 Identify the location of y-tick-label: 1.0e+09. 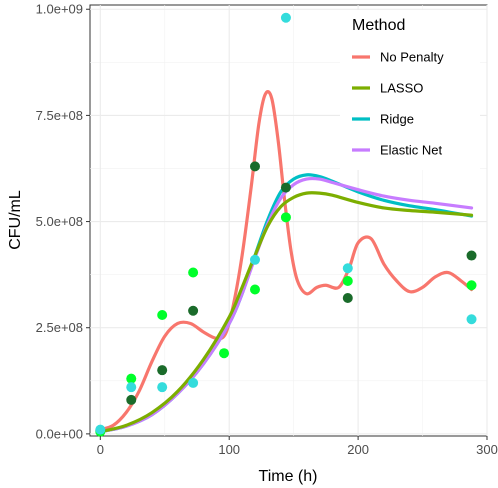
(59, 9).